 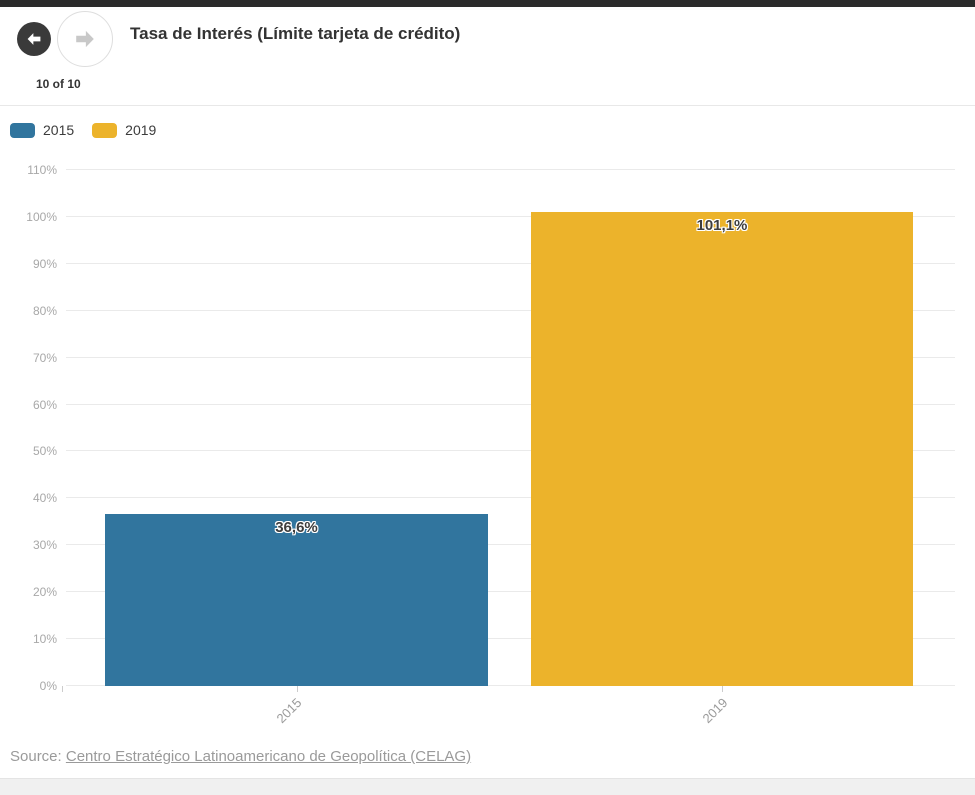 What do you see at coordinates (59, 130) in the screenshot?
I see `legend-label: 2015` at bounding box center [59, 130].